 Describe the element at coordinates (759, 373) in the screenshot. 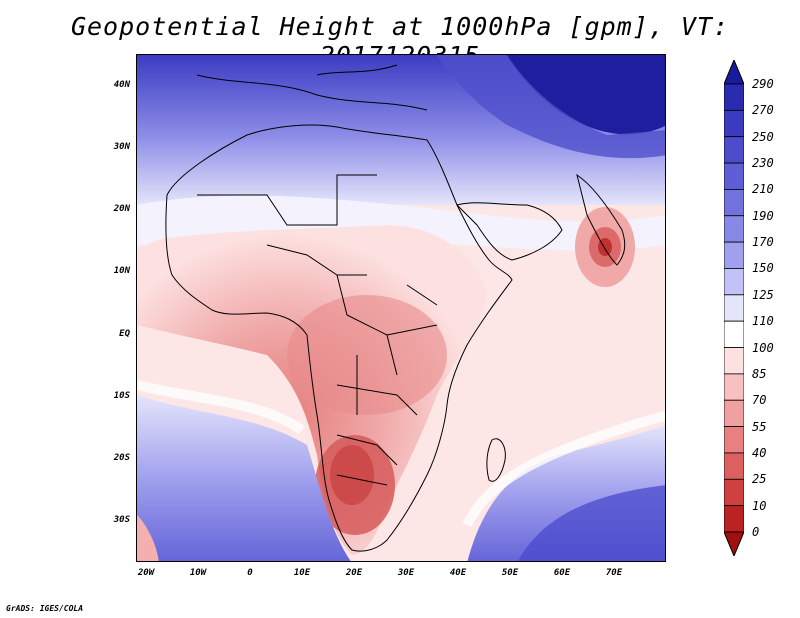

I see `colorbar-label: 85` at that location.